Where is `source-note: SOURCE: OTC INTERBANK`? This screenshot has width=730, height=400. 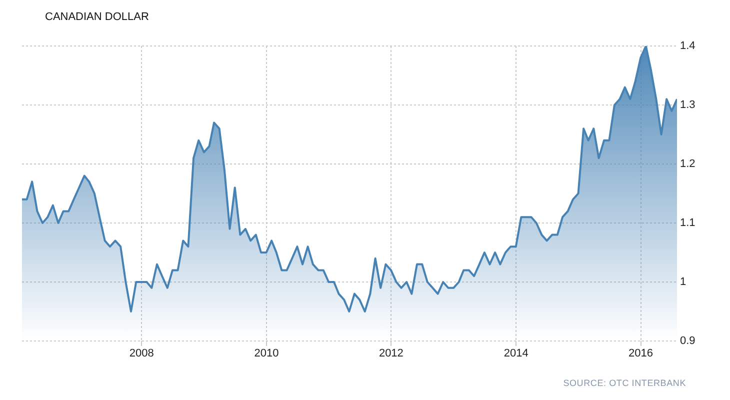 source-note: SOURCE: OTC INTERBANK is located at coordinates (624, 383).